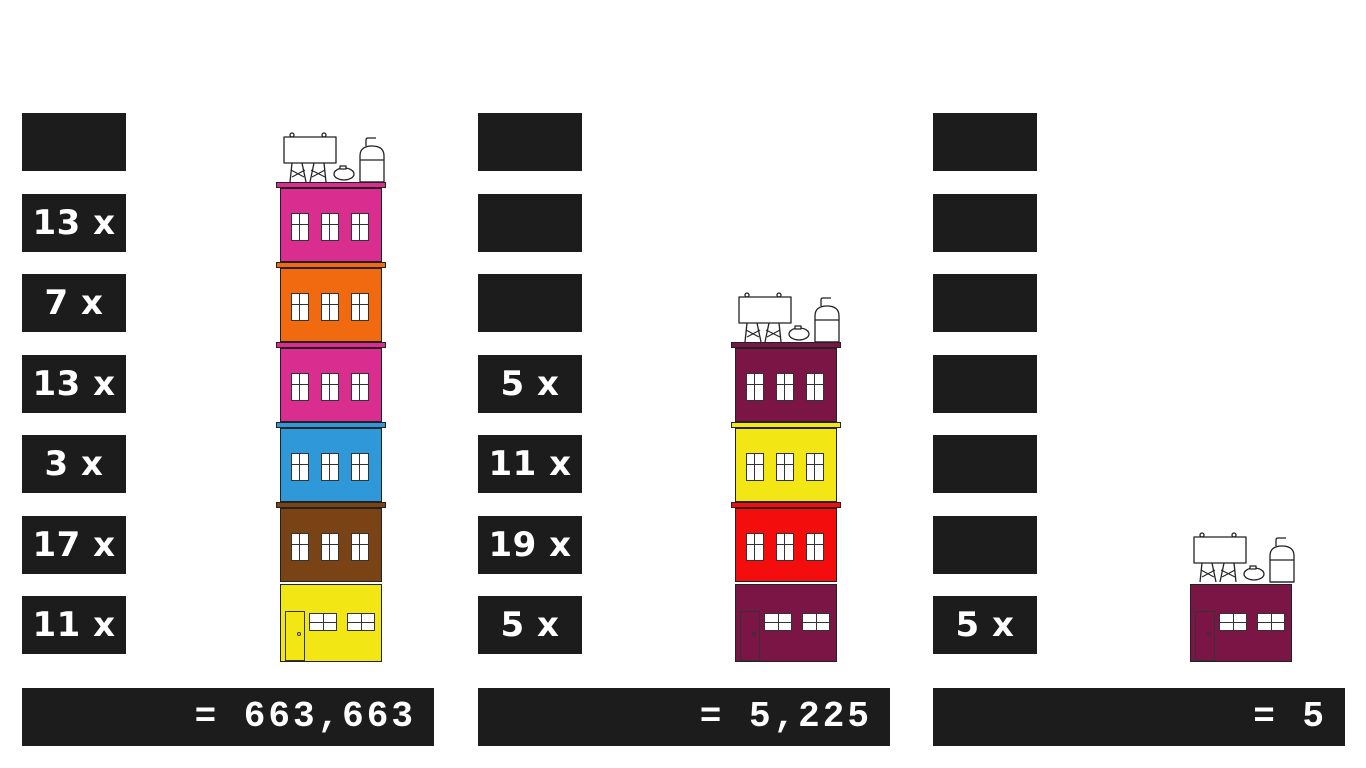  I want to click on factor-label-4: 5 x, so click(530, 384).